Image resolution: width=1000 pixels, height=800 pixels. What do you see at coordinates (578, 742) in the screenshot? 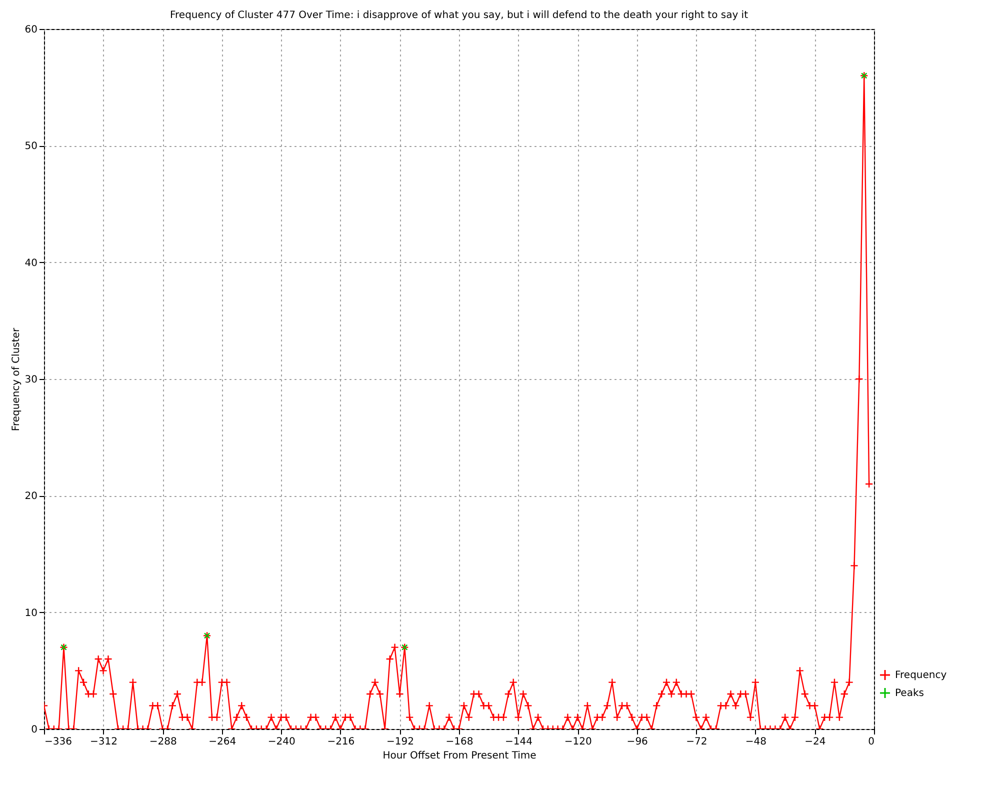
I see `x-tick-label: −120` at bounding box center [578, 742].